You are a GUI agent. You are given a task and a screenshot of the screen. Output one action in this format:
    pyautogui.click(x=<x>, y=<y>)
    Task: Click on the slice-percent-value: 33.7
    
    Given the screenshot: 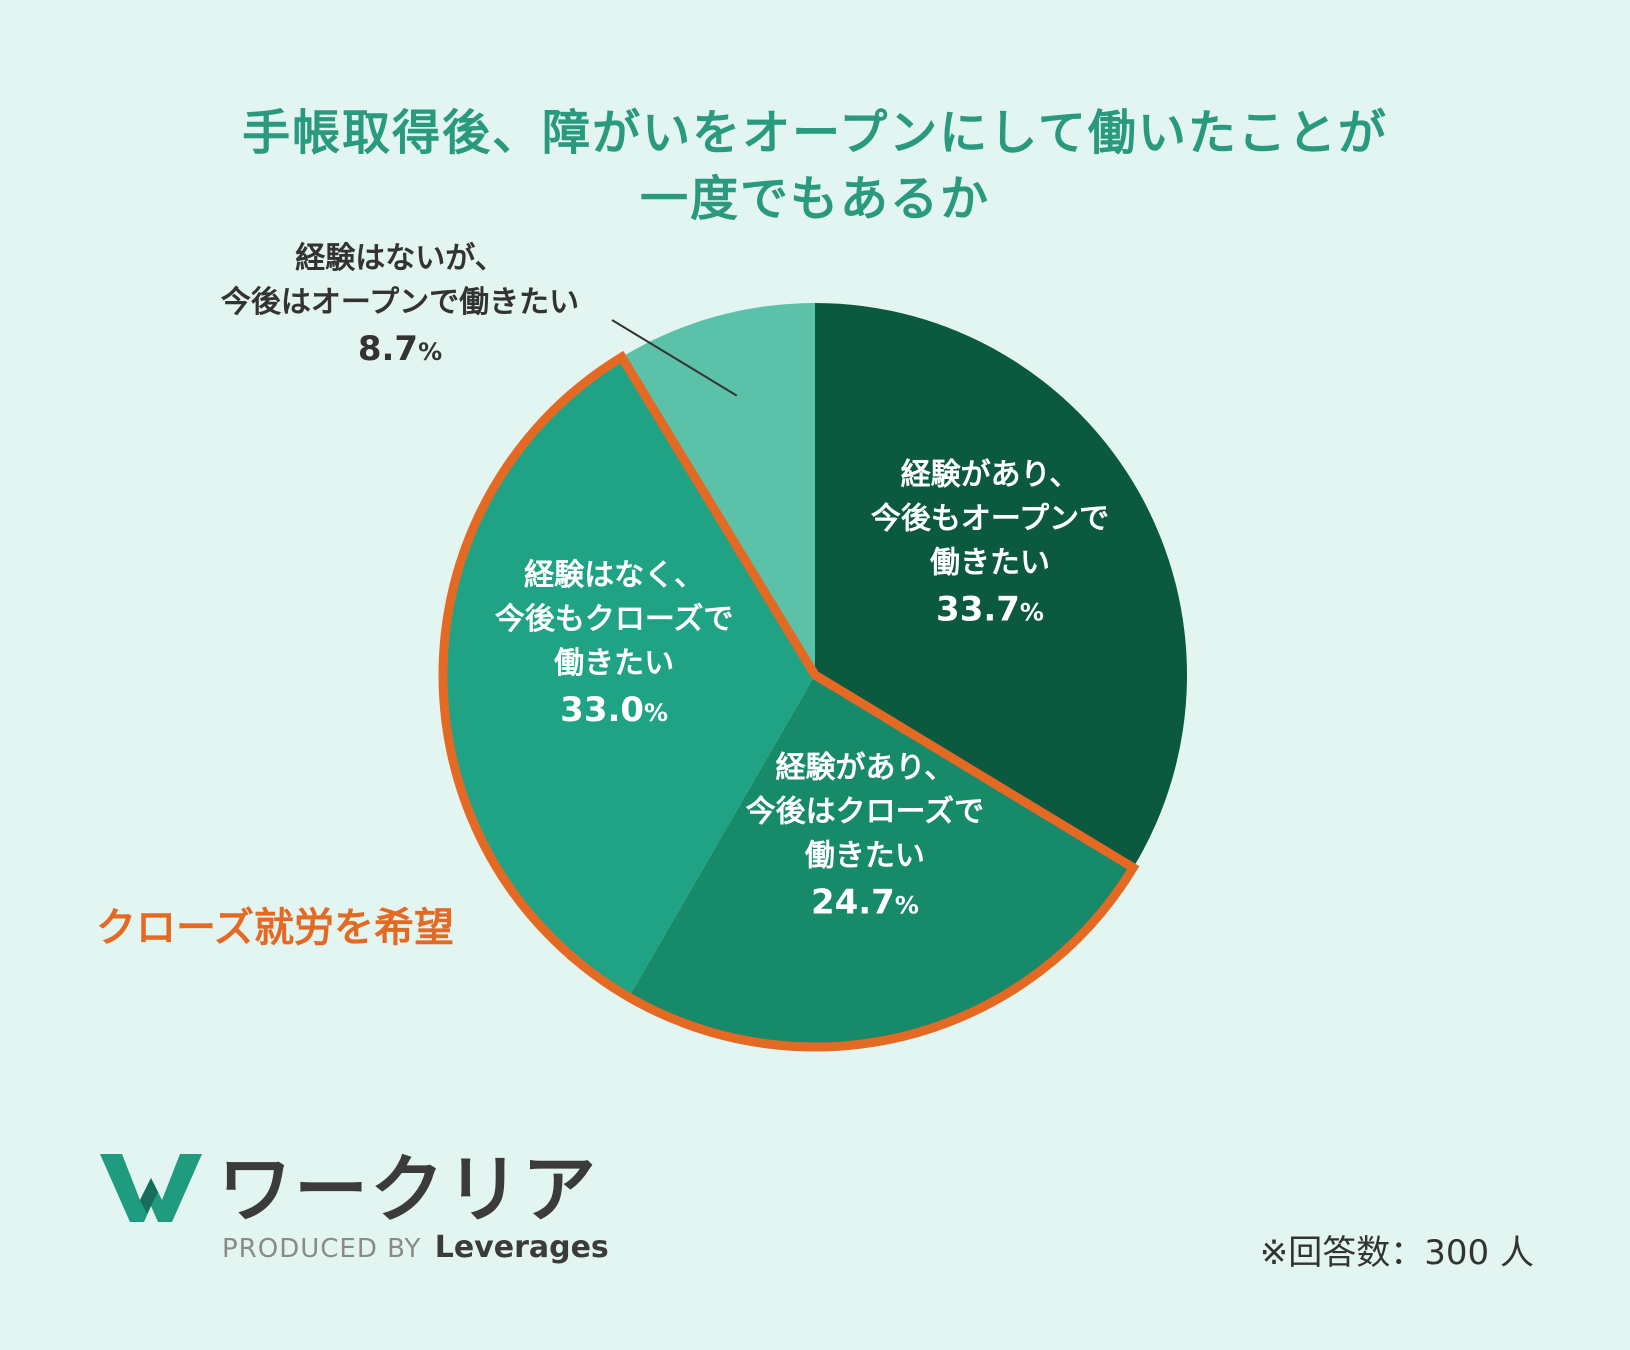 What is the action you would take?
    pyautogui.click(x=978, y=609)
    